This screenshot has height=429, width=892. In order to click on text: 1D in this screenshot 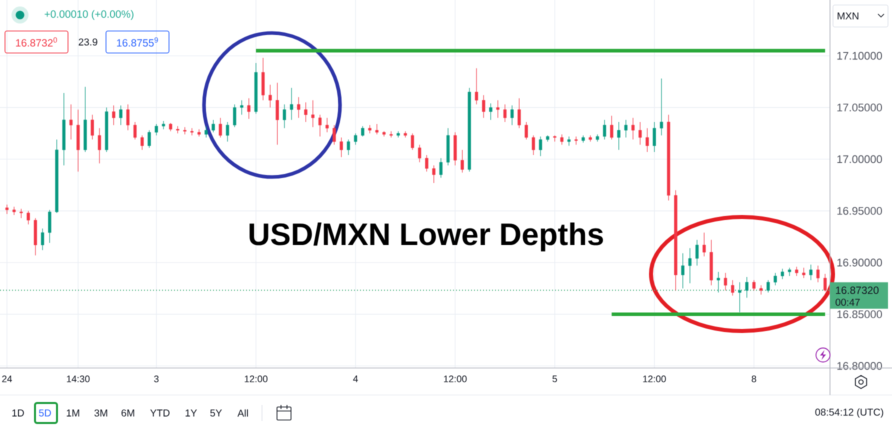, I will do `click(18, 413)`.